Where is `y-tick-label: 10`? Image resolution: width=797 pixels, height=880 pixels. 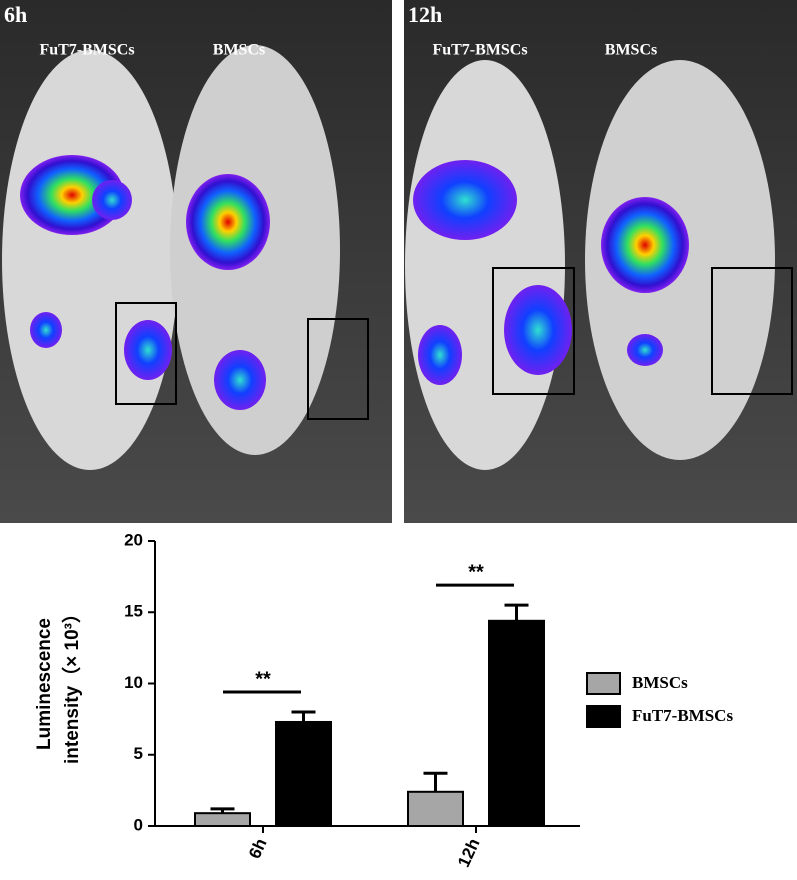
y-tick-label: 10 is located at coordinates (133, 682).